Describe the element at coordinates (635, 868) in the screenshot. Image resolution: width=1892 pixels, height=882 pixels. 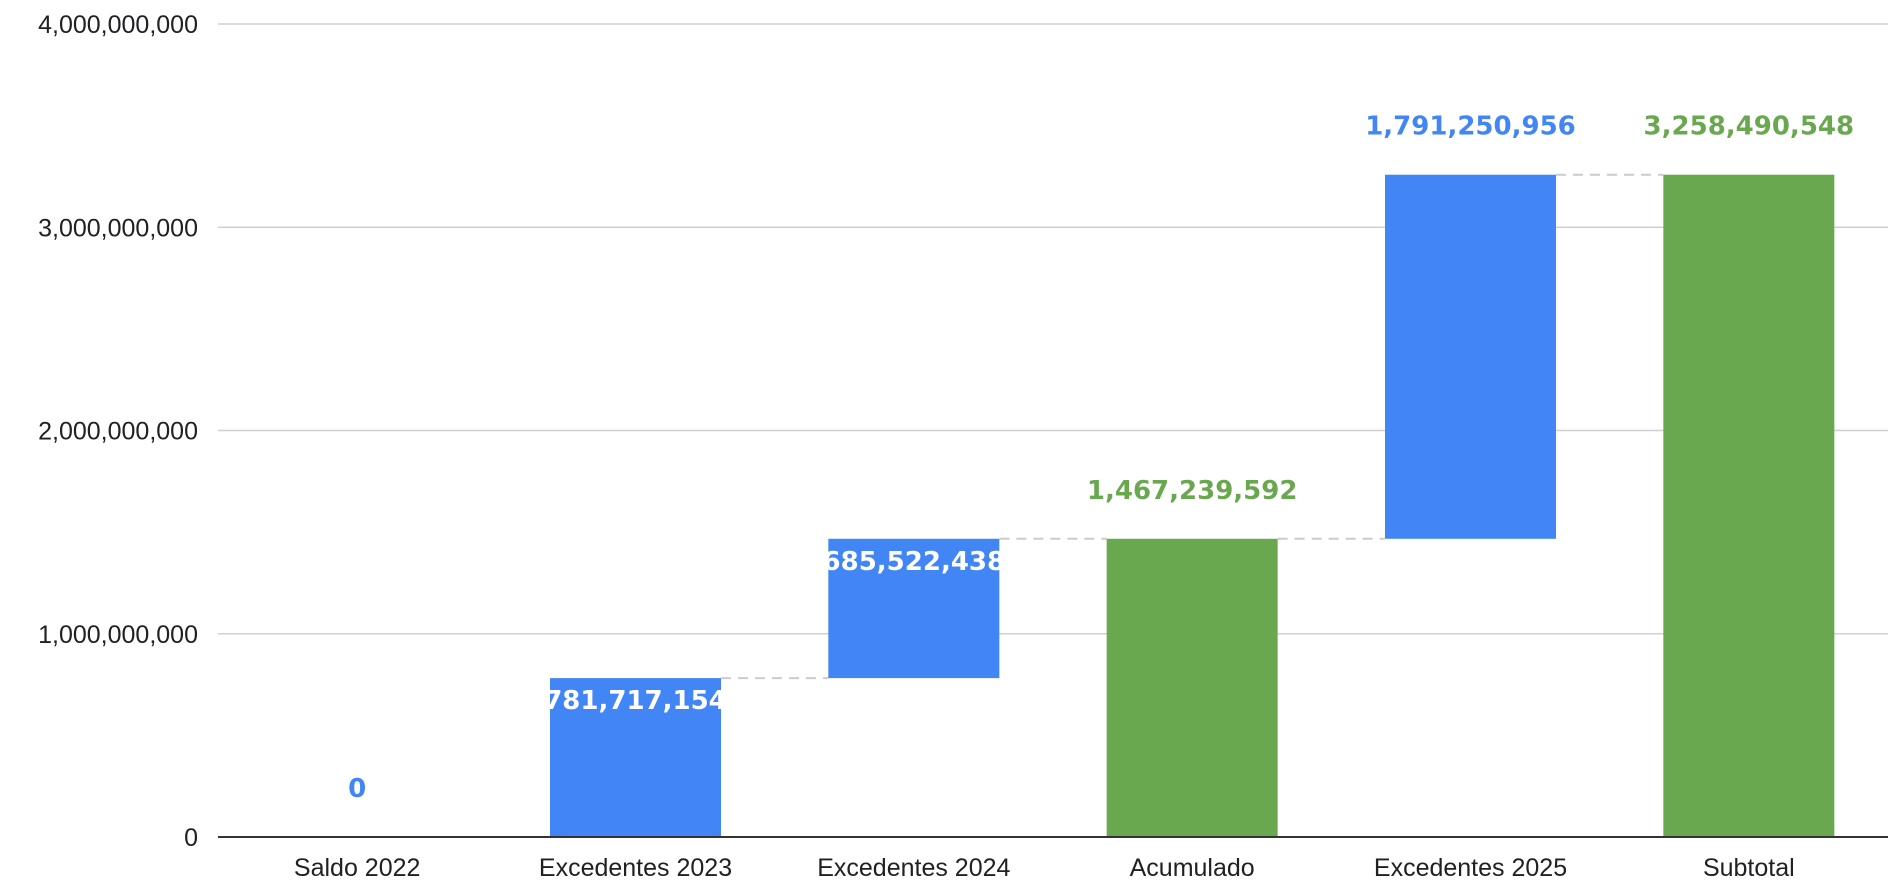
I see `x-tick-label: Excedentes 2023` at that location.